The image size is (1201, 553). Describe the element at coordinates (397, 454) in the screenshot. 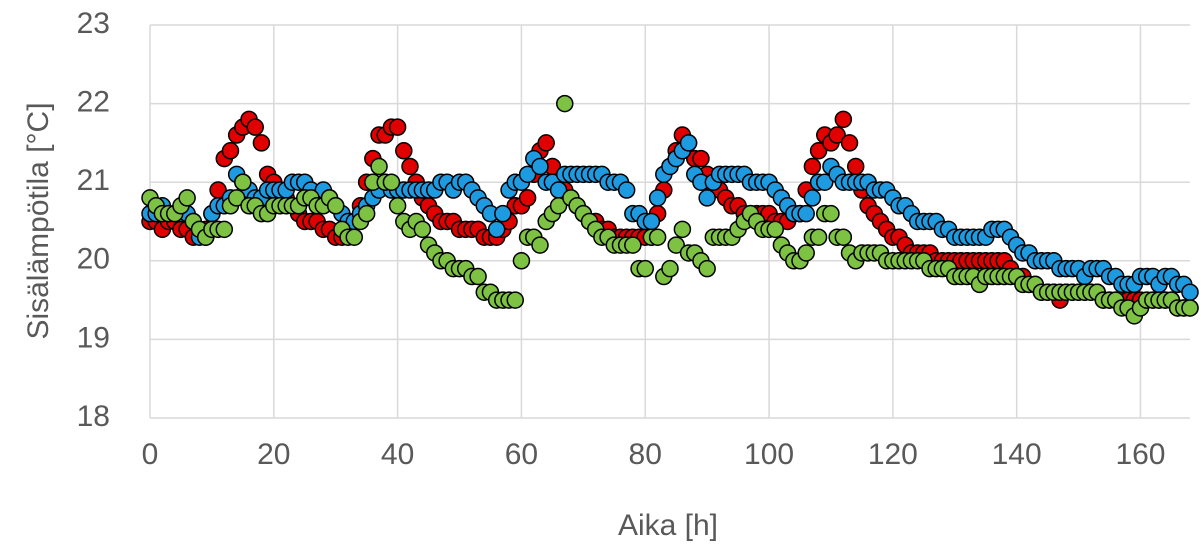

I see `x-tick-label: 40` at that location.